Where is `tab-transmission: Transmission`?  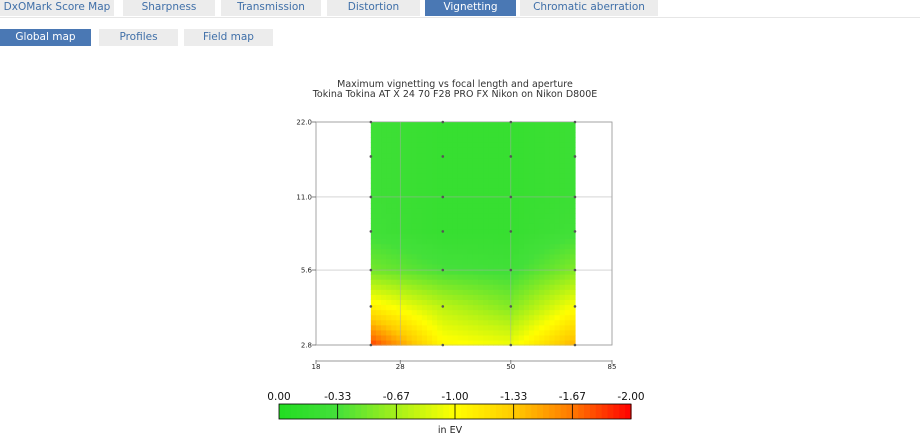
tab-transmission: Transmission is located at coordinates (271, 8).